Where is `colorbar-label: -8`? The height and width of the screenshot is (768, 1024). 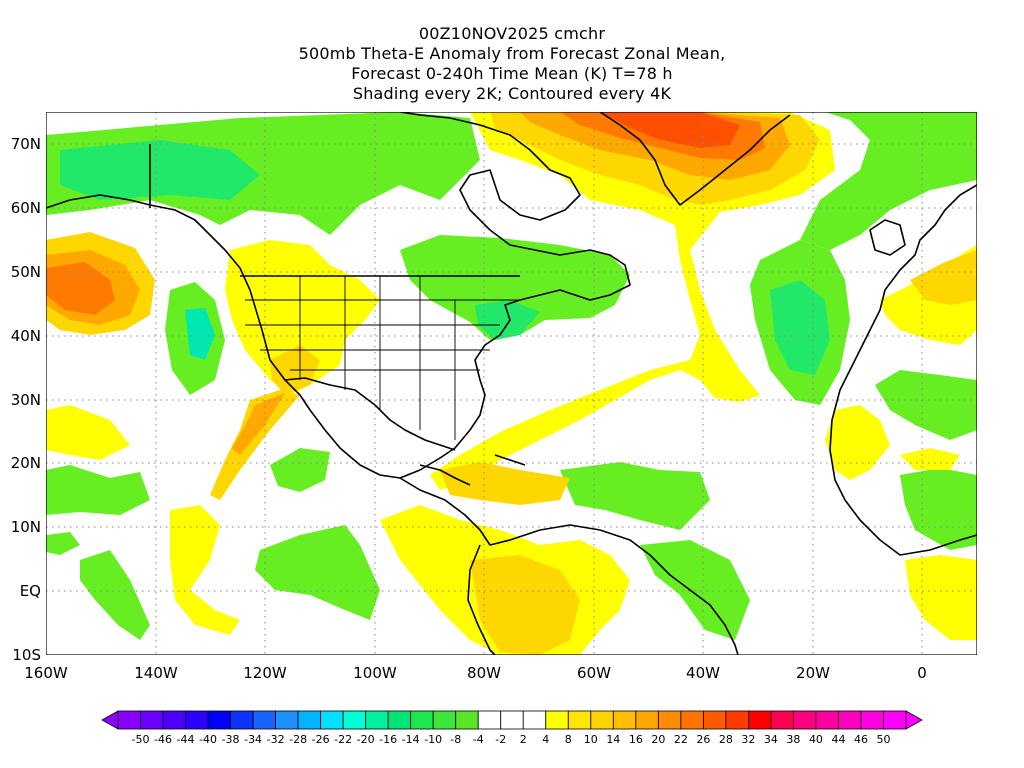
colorbar-label: -8 is located at coordinates (455, 739).